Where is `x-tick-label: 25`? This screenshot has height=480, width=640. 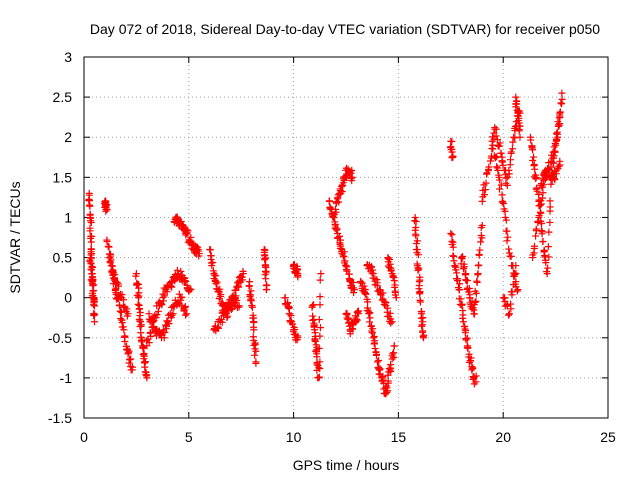 x-tick-label: 25 is located at coordinates (608, 437).